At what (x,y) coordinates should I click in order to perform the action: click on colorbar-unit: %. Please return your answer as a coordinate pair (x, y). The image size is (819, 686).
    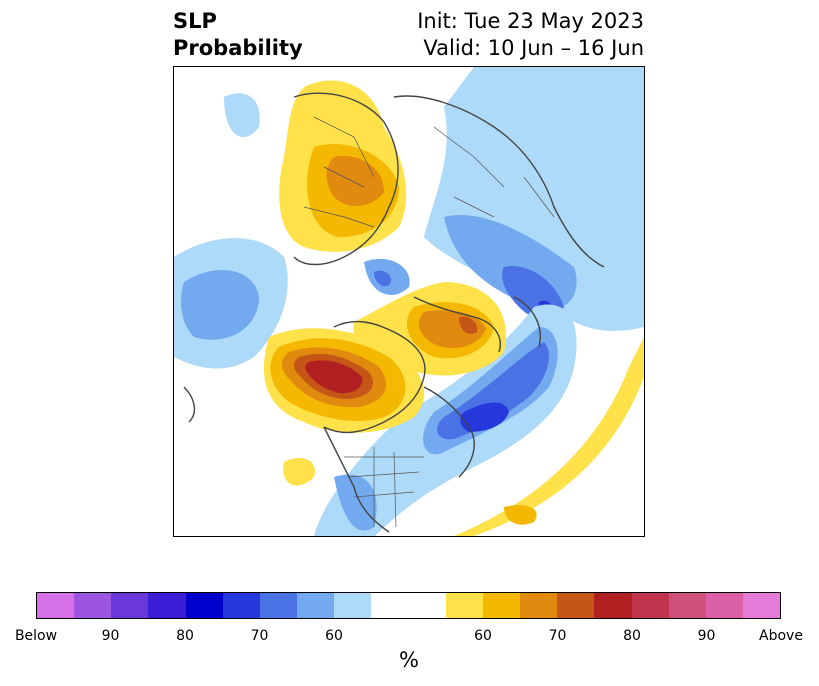
    Looking at the image, I should click on (409, 660).